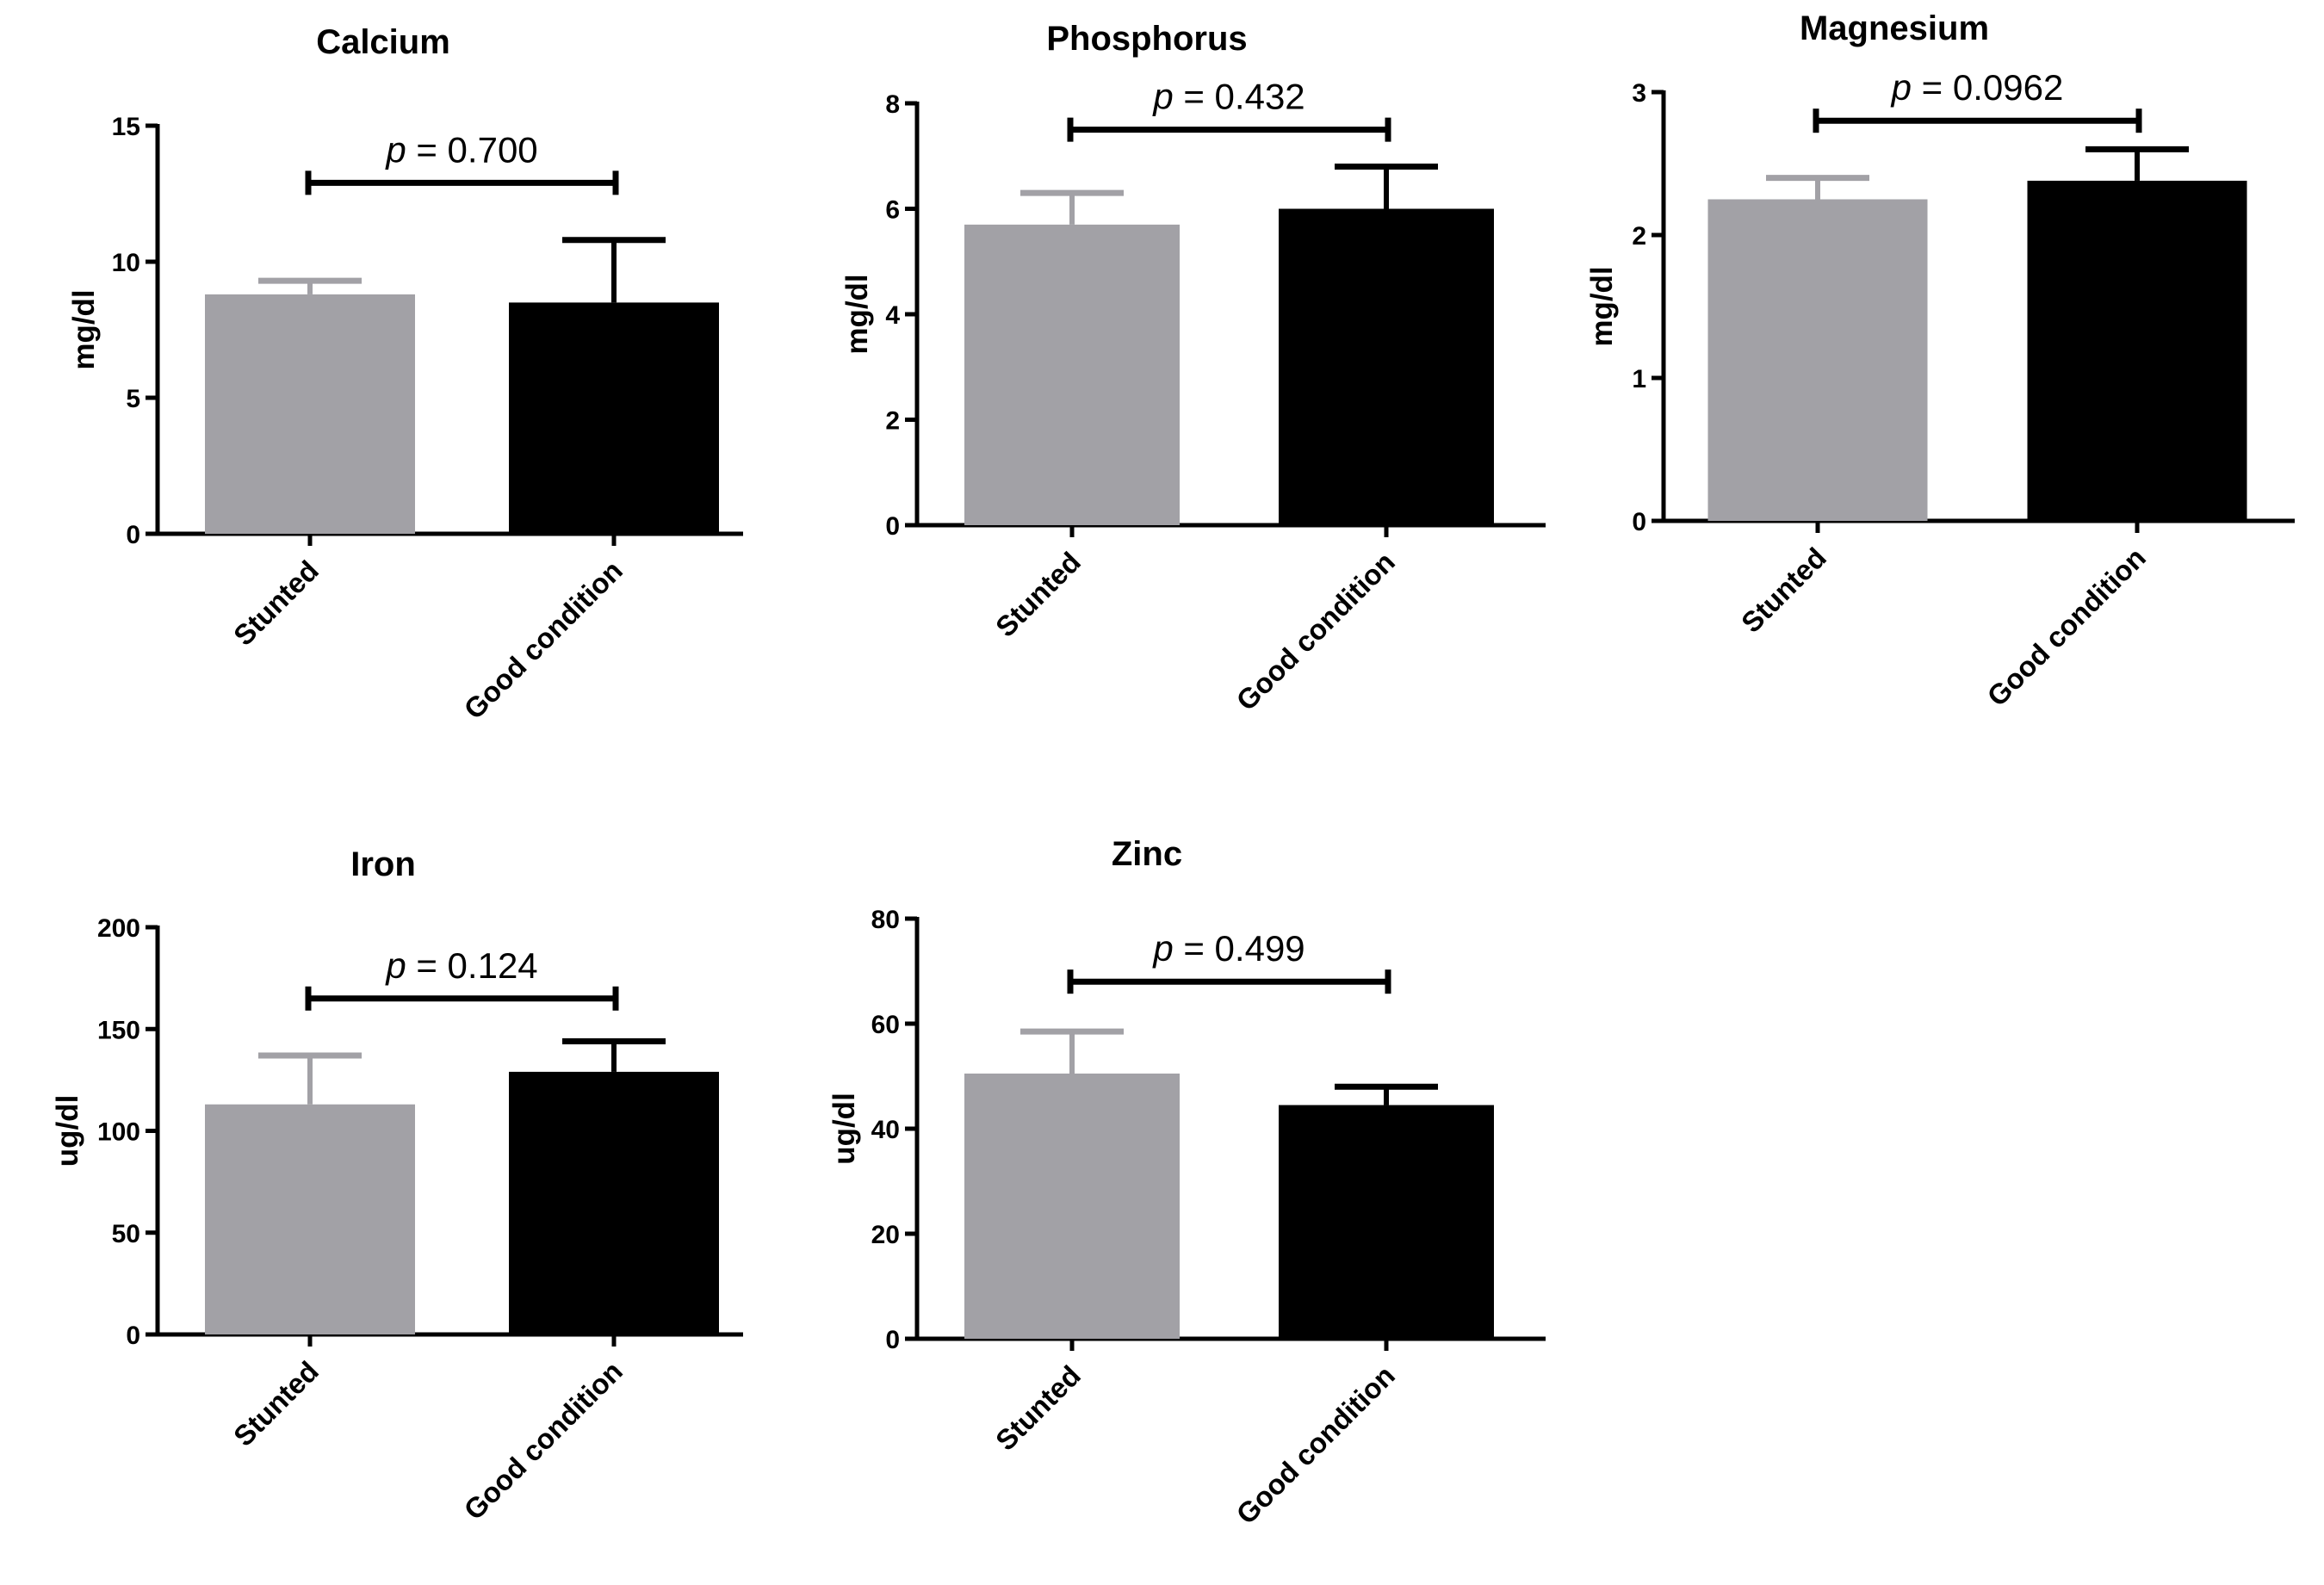 The width and height of the screenshot is (2324, 1585). Describe the element at coordinates (126, 263) in the screenshot. I see `y-tick-label: 10` at that location.